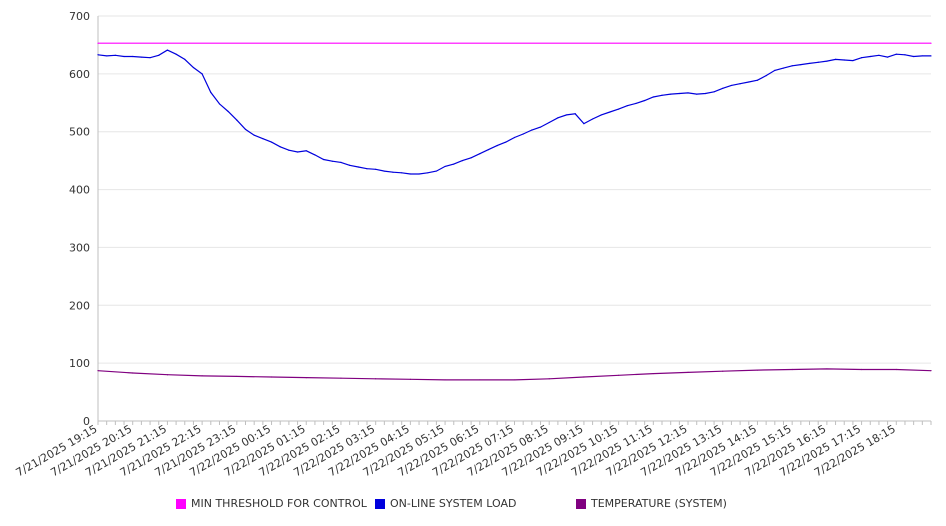 Image resolution: width=946 pixels, height=526 pixels. I want to click on y-tick-label: 0, so click(86, 421).